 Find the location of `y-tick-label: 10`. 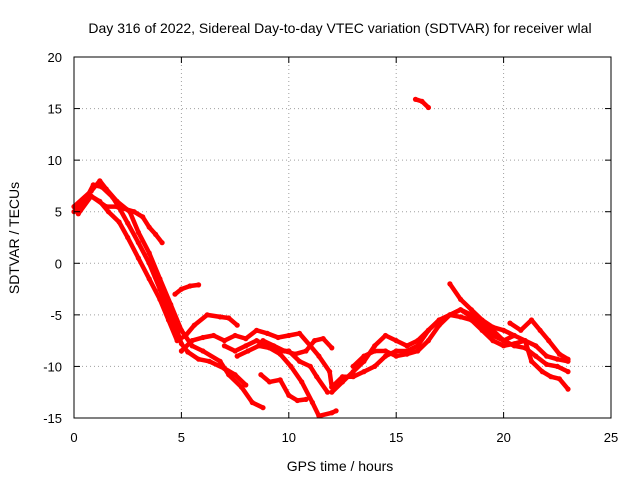

y-tick-label: 10 is located at coordinates (55, 160).